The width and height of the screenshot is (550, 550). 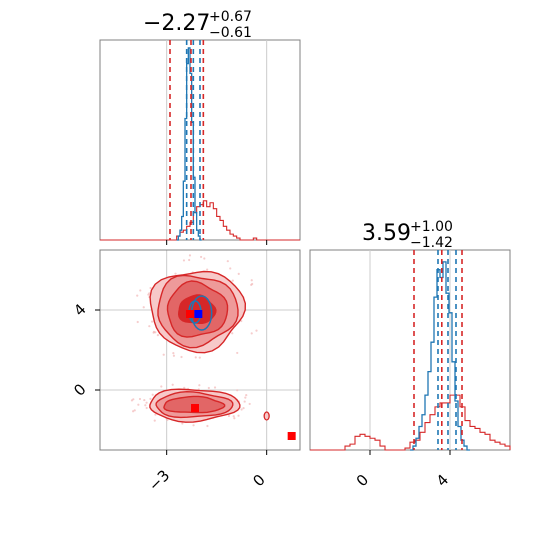 I want to click on panel-hist-param2-frame, so click(x=410, y=350).